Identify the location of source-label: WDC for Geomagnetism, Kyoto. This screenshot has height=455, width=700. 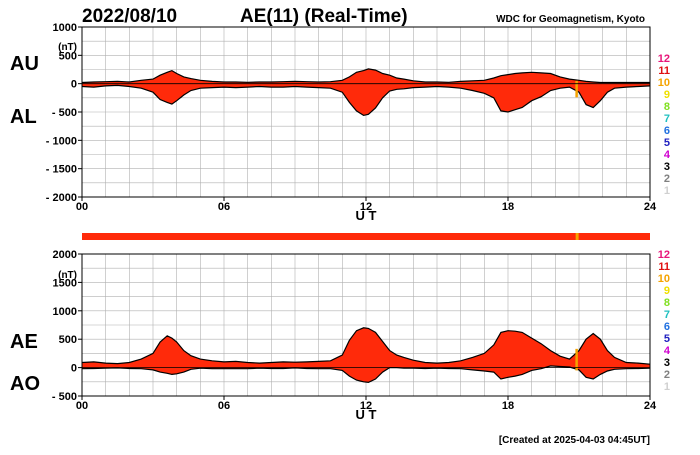
(570, 19).